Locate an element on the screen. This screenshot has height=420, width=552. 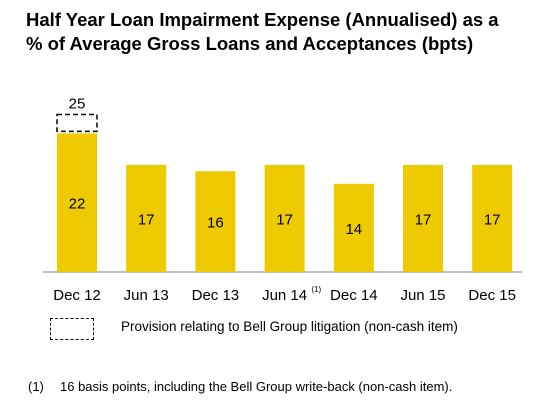
dashed-provision-box is located at coordinates (77, 123).